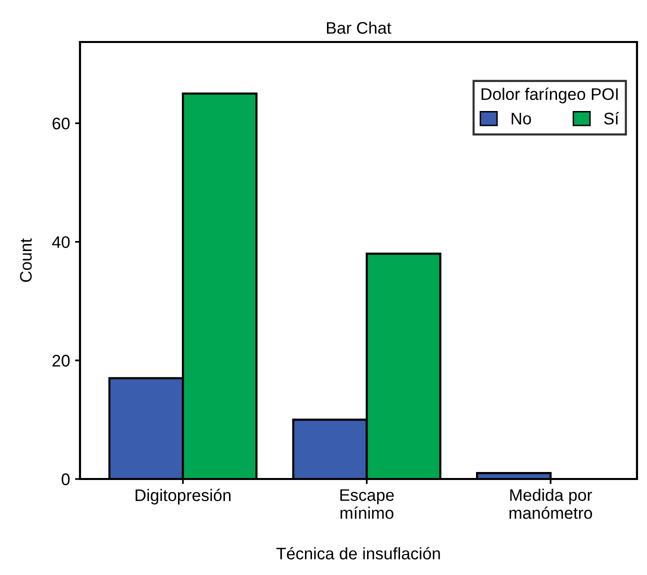  What do you see at coordinates (358, 553) in the screenshot?
I see `x-axis-title: Técnica de insuflación` at bounding box center [358, 553].